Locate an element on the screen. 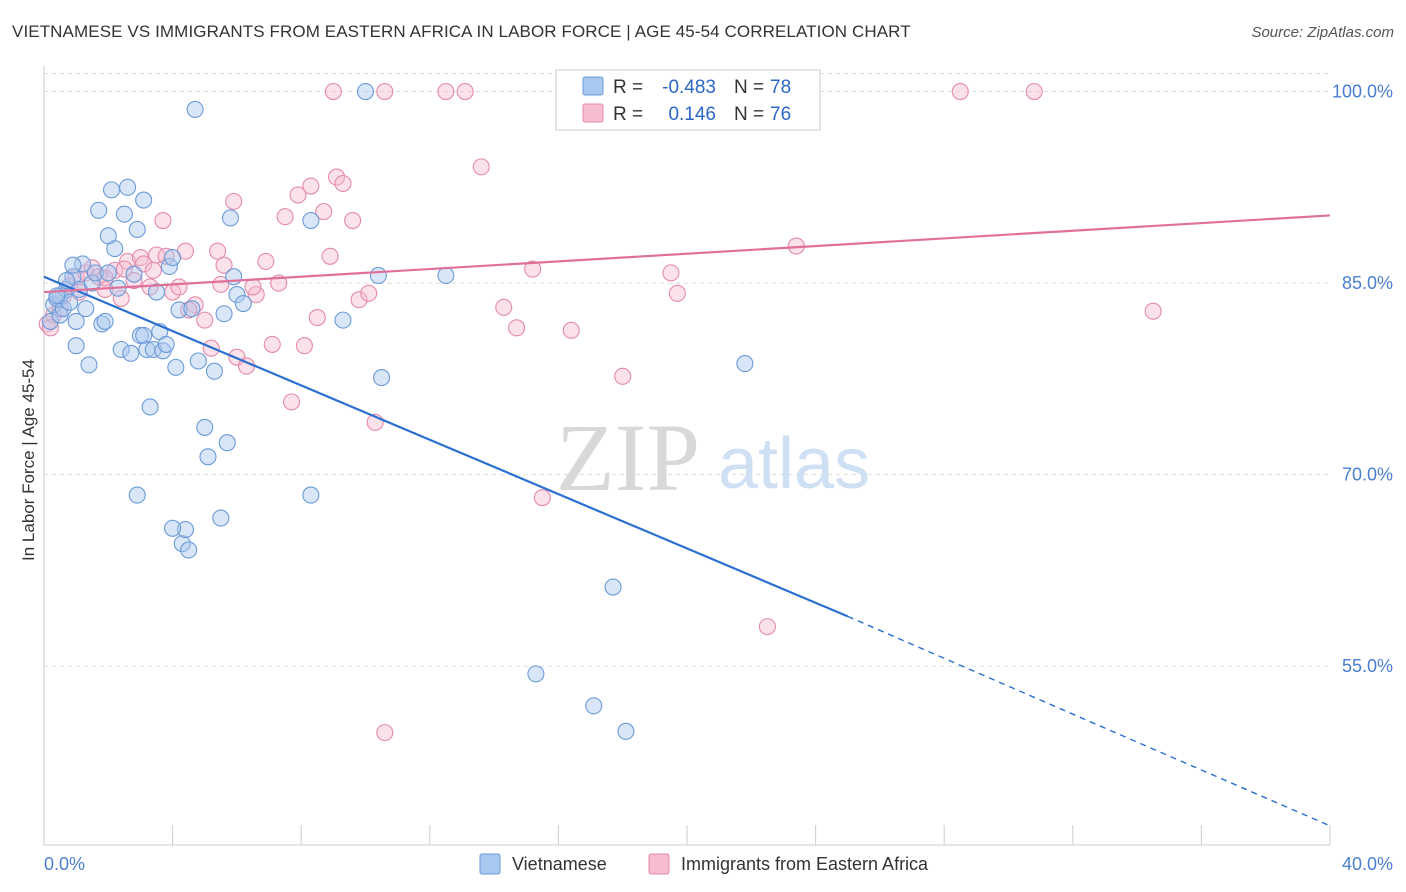  x-tick-label: 40.0% is located at coordinates (1367, 864).